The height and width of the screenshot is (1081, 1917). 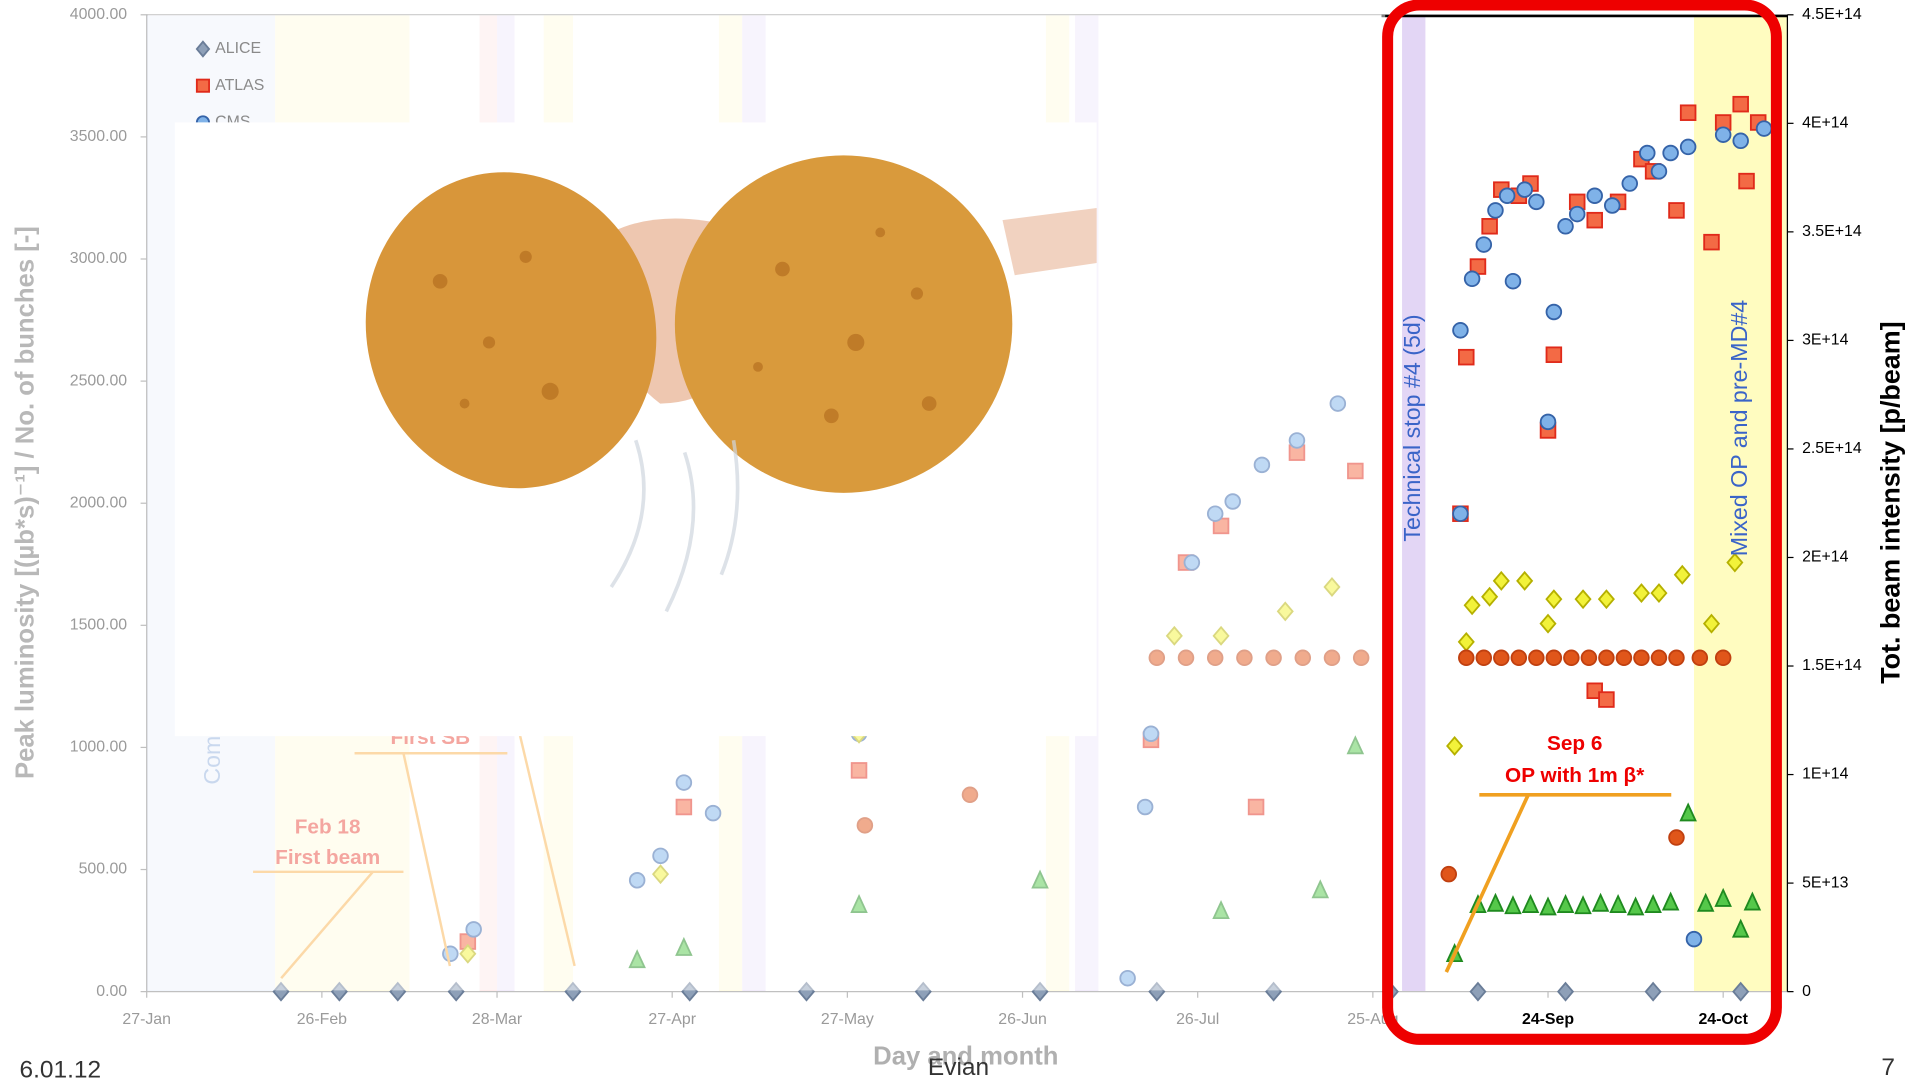 What do you see at coordinates (146, 1019) in the screenshot?
I see `x-tick-label: 27-Jan` at bounding box center [146, 1019].